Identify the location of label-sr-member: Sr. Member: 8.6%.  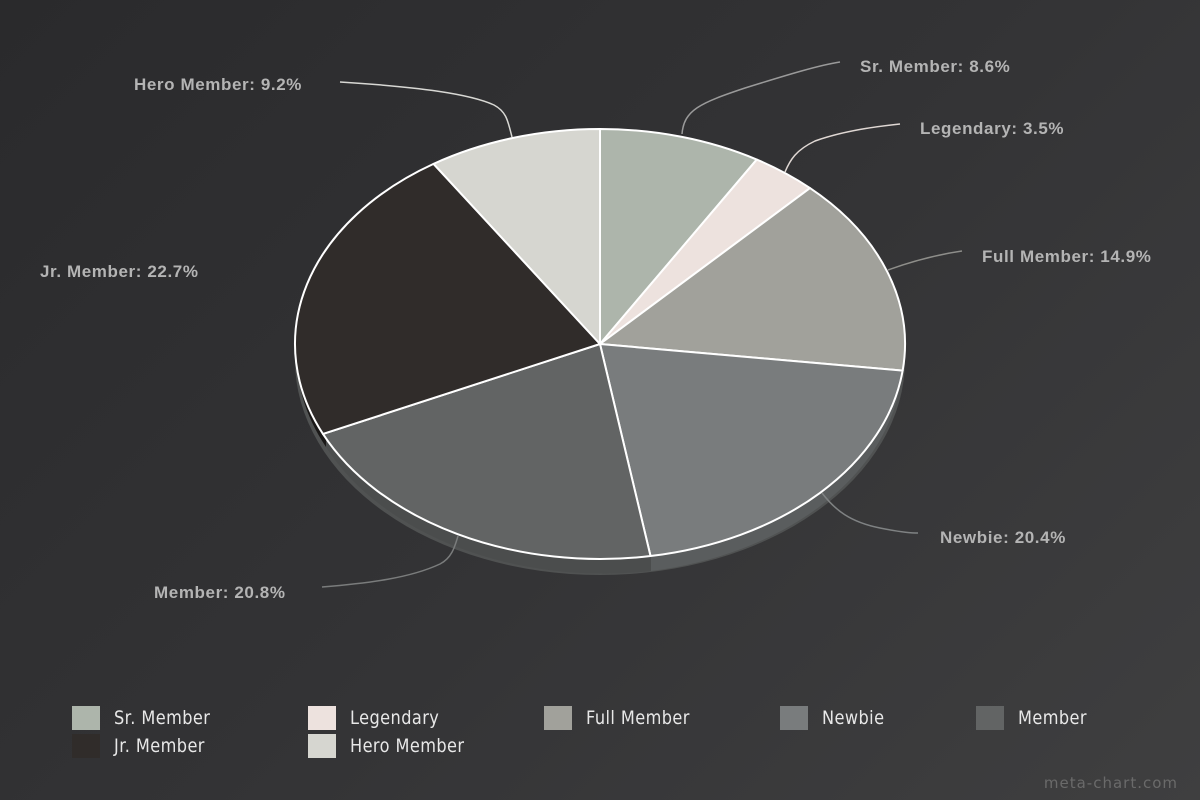
(935, 66).